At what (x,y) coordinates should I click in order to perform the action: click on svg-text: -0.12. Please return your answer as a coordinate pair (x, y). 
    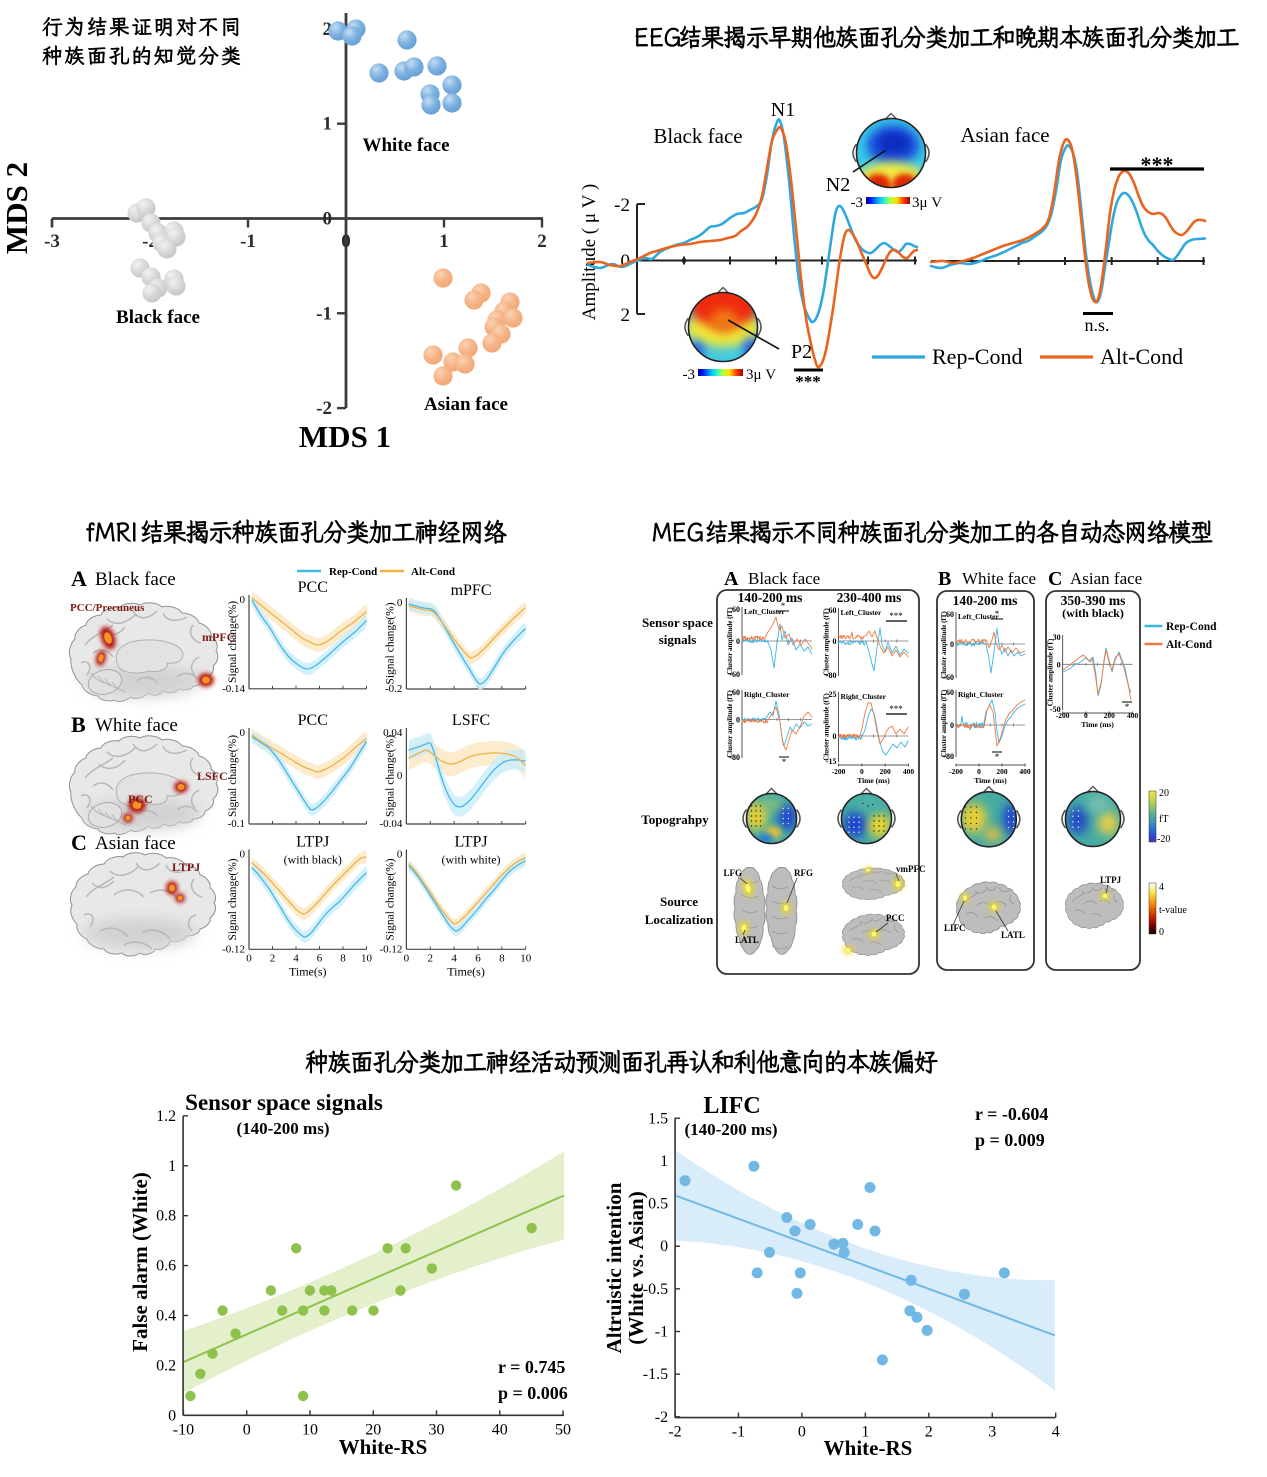
    Looking at the image, I should click on (390, 949).